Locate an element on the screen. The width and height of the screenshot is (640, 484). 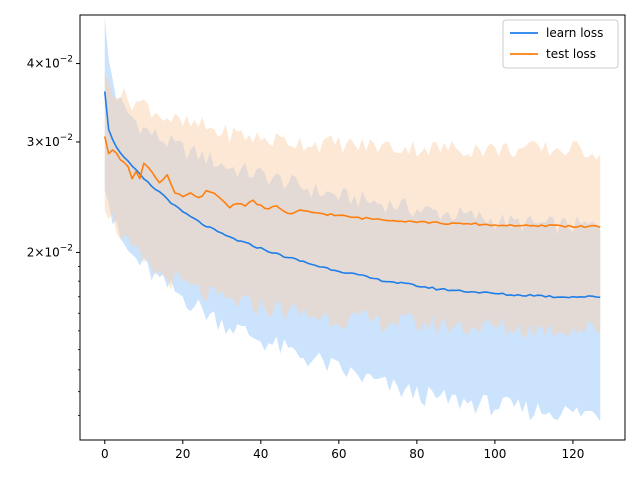
x-tick-label: 40 is located at coordinates (260, 454).